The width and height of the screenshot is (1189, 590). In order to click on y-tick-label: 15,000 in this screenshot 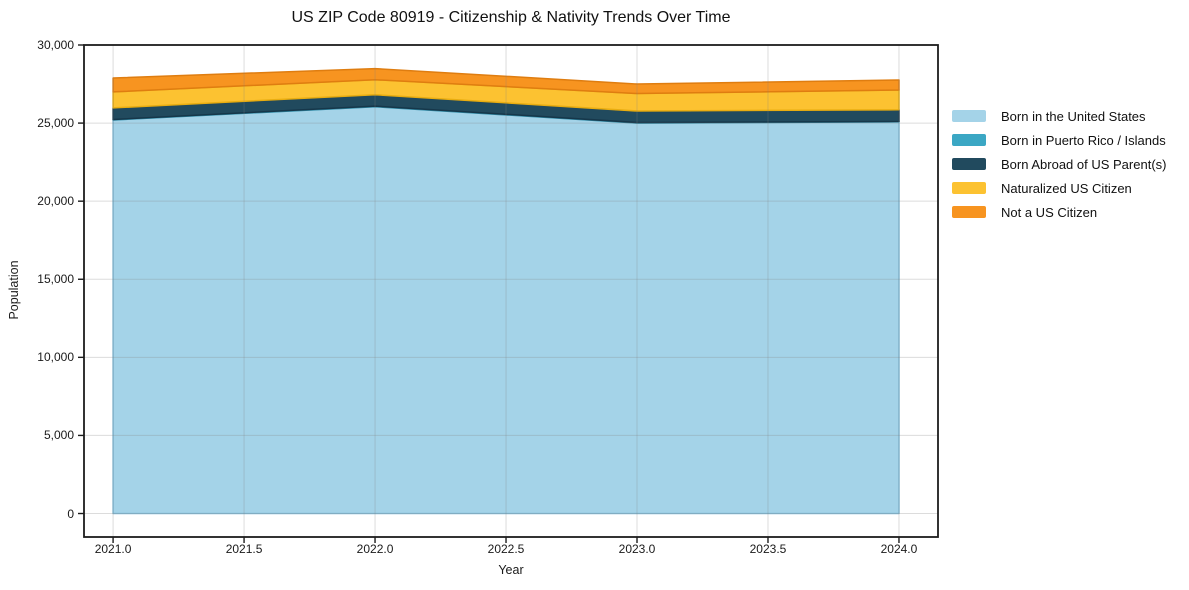, I will do `click(55, 279)`.